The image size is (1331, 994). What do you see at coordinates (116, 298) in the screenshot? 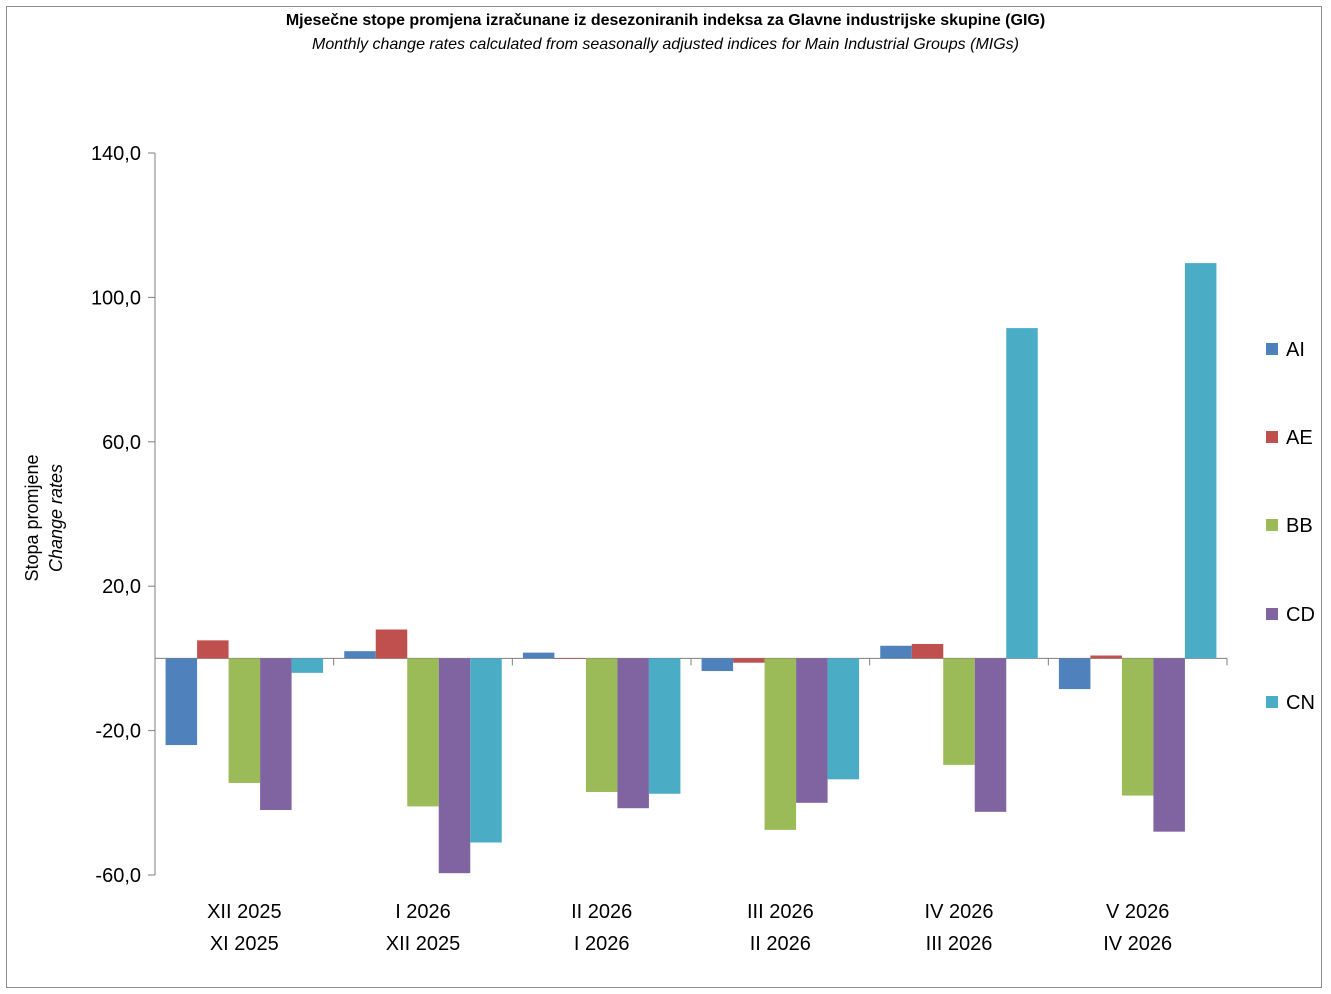
I see `y-tick-label: 100,0` at bounding box center [116, 298].